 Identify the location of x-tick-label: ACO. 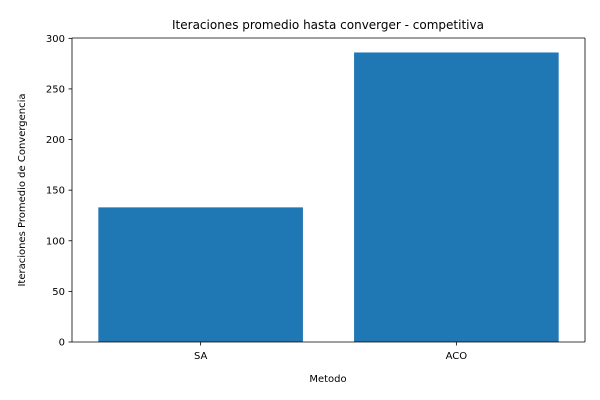
(457, 356).